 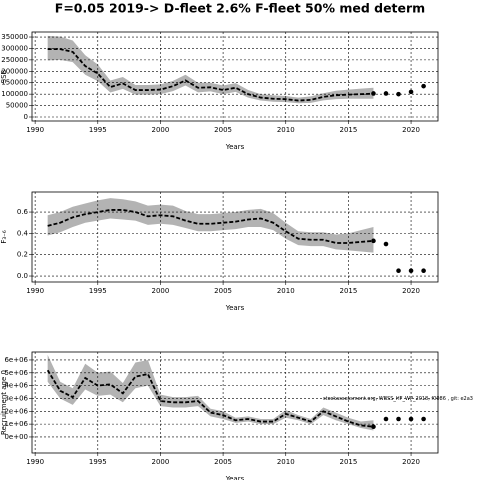 I want to click on y-tick-label: 250000, so click(x=14, y=60).